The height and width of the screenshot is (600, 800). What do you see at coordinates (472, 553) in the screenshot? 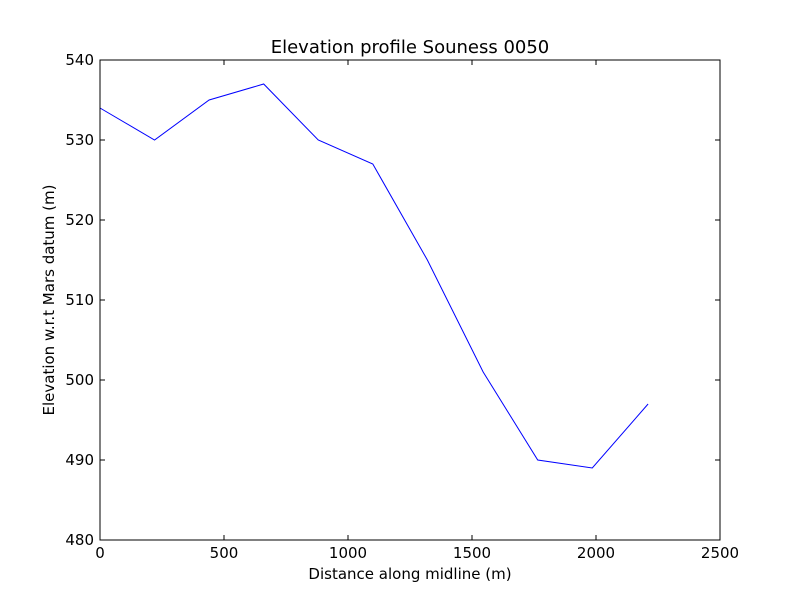
I see `x-tick-label: 1500` at bounding box center [472, 553].